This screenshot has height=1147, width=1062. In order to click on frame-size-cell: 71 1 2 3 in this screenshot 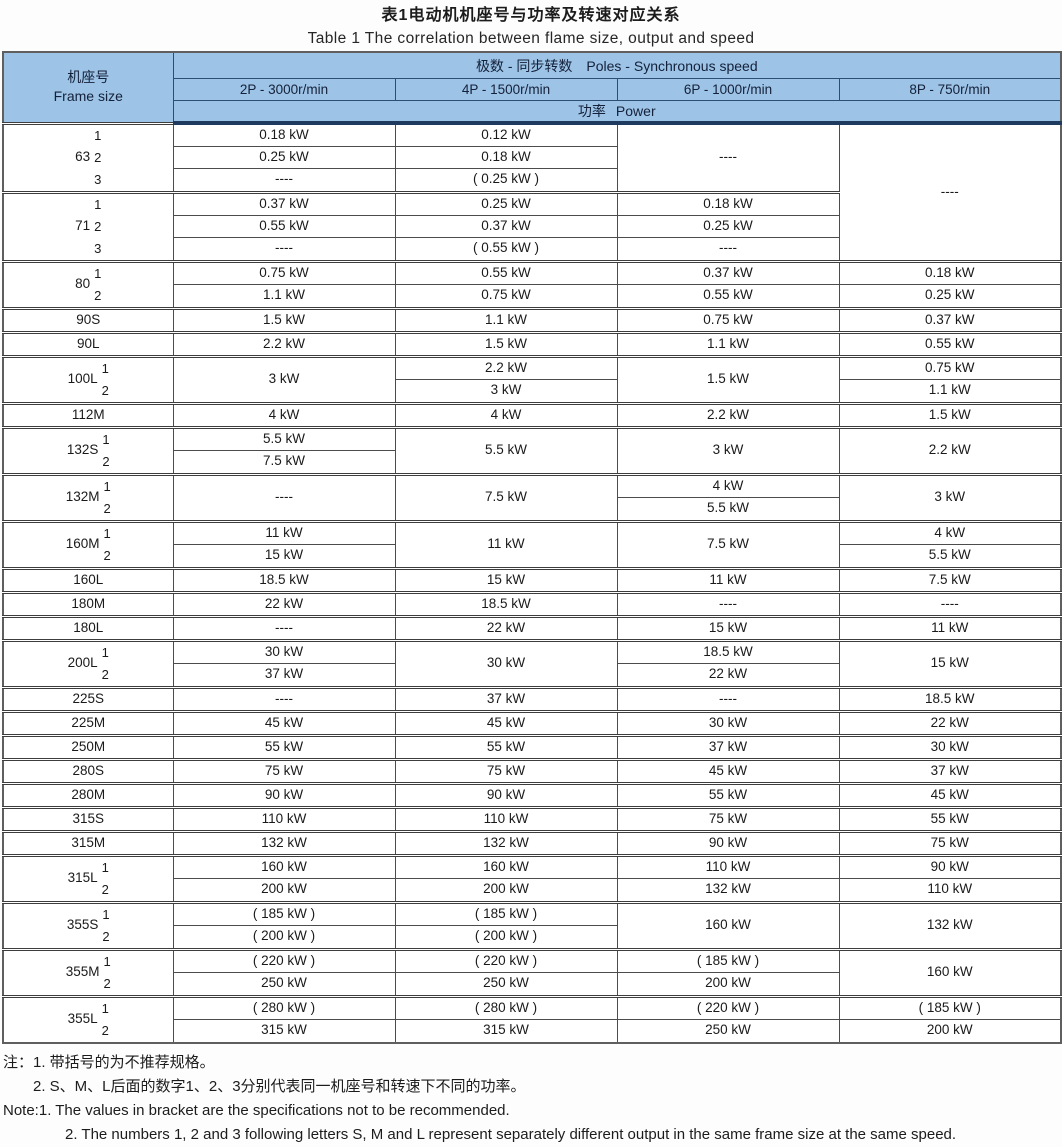, I will do `click(88, 226)`.